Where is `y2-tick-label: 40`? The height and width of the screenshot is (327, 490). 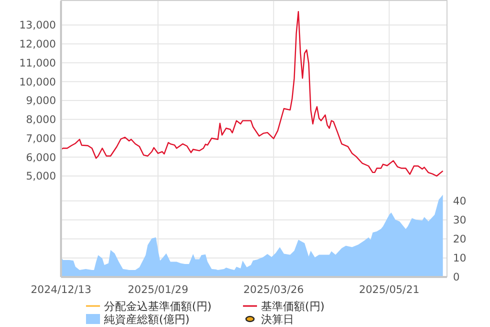
y2-tick-label: 40 is located at coordinates (459, 202).